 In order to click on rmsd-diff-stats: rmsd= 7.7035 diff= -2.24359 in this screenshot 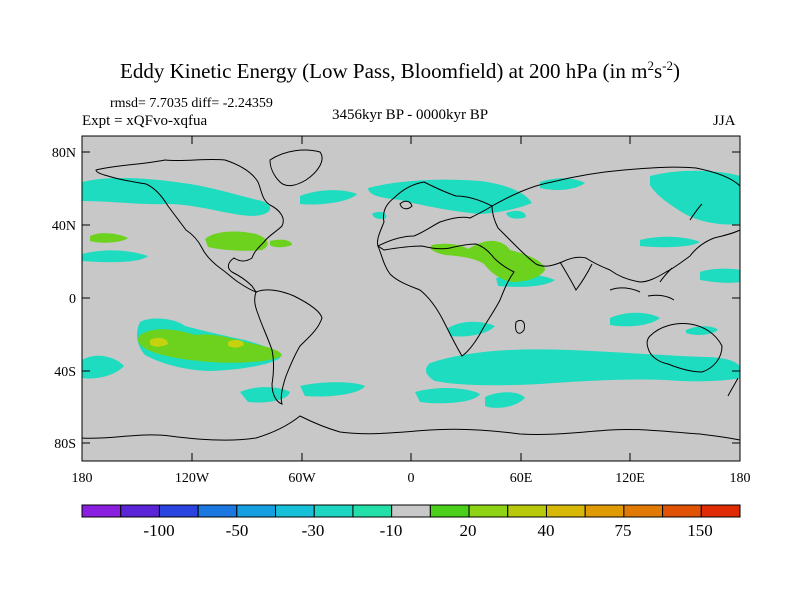, I will do `click(191, 103)`.